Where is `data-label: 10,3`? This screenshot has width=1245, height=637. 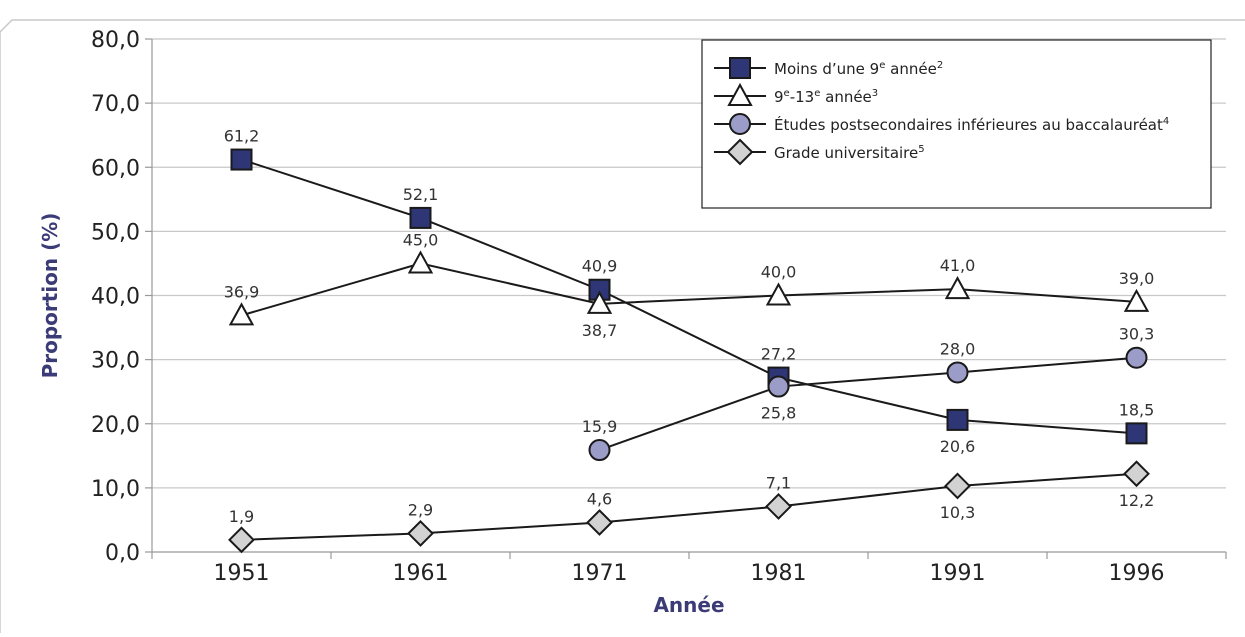
data-label: 10,3 is located at coordinates (958, 512).